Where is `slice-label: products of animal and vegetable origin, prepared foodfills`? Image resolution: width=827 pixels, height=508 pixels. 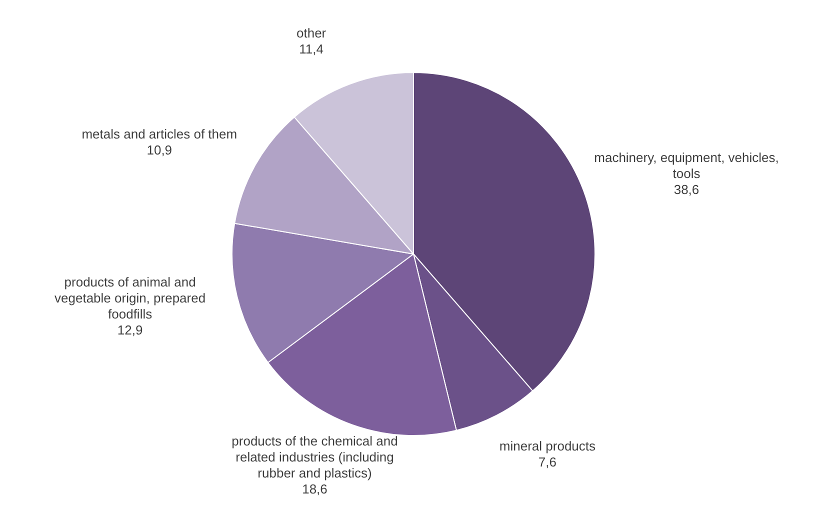
slice-label: products of animal and vegetable origin, prepared foodfills is located at coordinates (130, 298).